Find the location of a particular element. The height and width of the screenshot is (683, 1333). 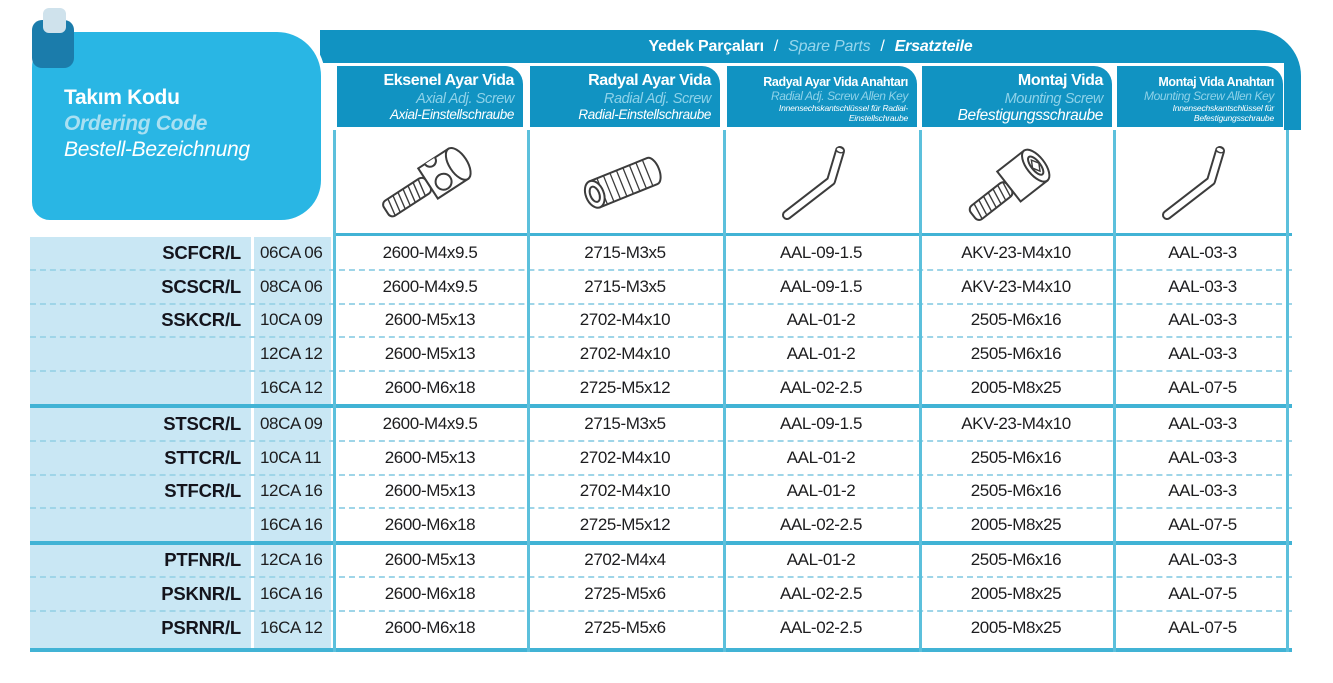

cell-tool-code: PTFNR/L is located at coordinates (202, 559).